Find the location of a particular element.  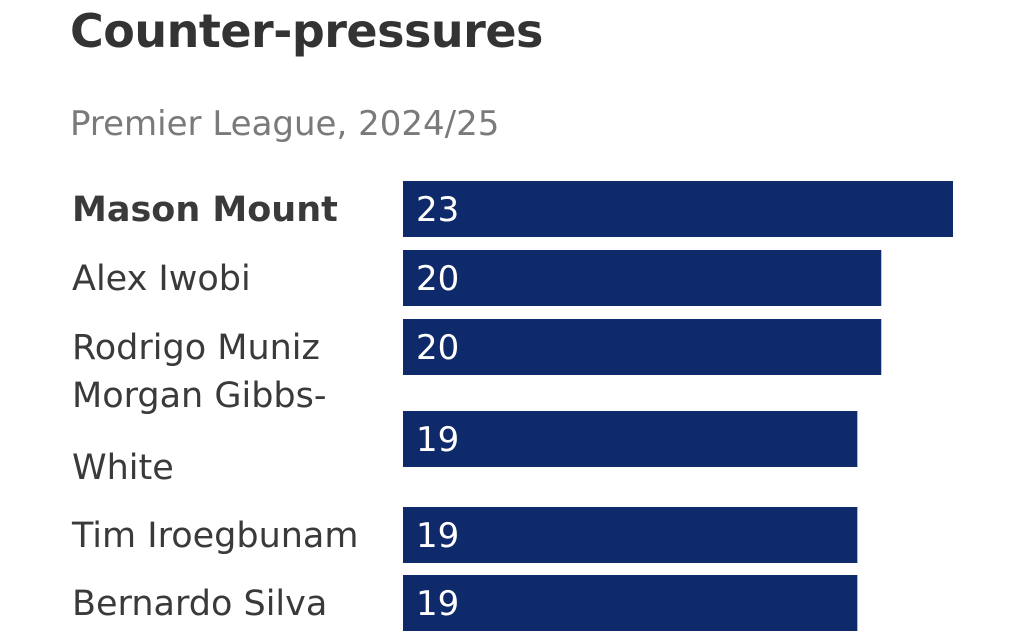

bar-alex-iwobi is located at coordinates (642, 278).